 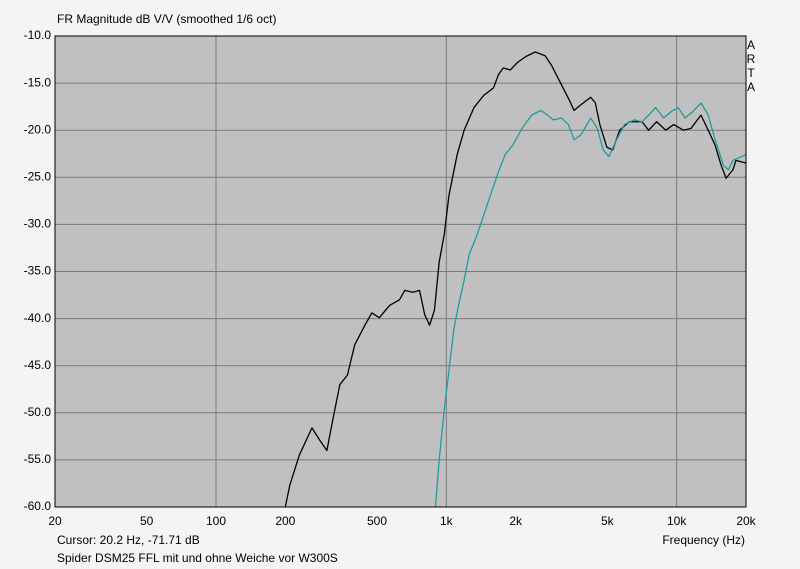 What do you see at coordinates (147, 521) in the screenshot?
I see `x-tick-label: 50` at bounding box center [147, 521].